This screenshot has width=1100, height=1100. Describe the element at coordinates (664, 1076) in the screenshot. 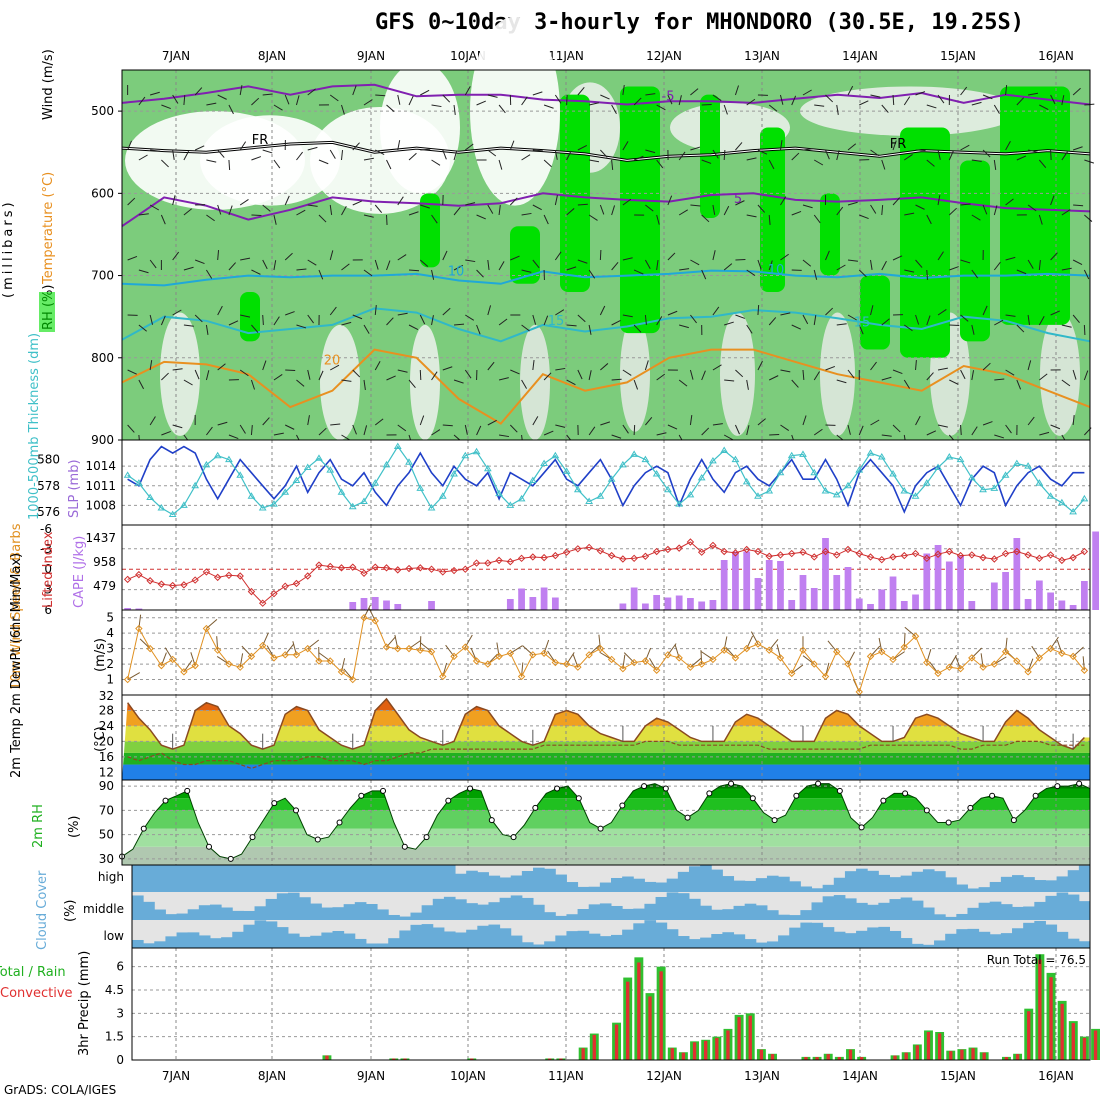

I see `bottom-day-tick: 12JAN` at that location.